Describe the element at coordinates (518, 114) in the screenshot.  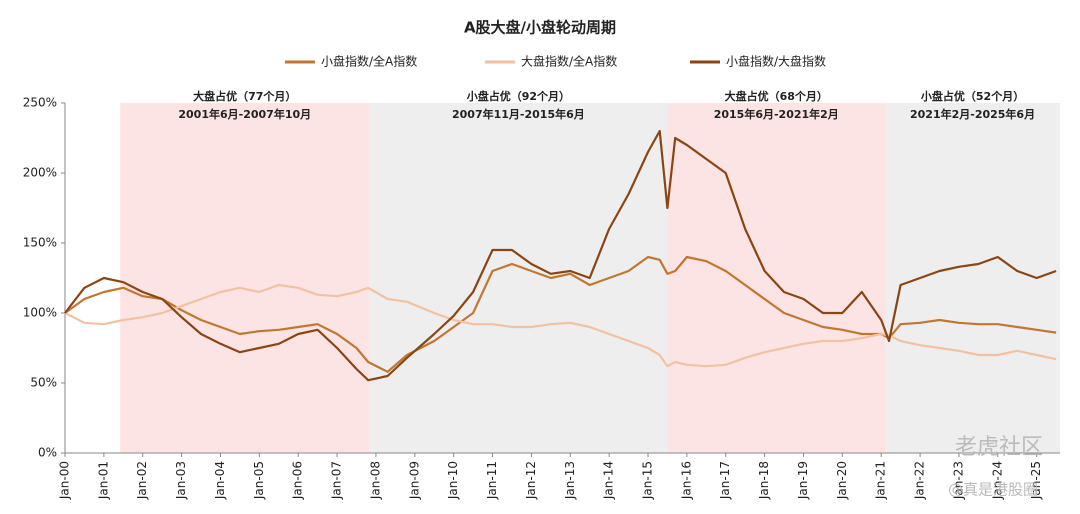
I see `region-period: 2007年11月-2015年6月` at that location.